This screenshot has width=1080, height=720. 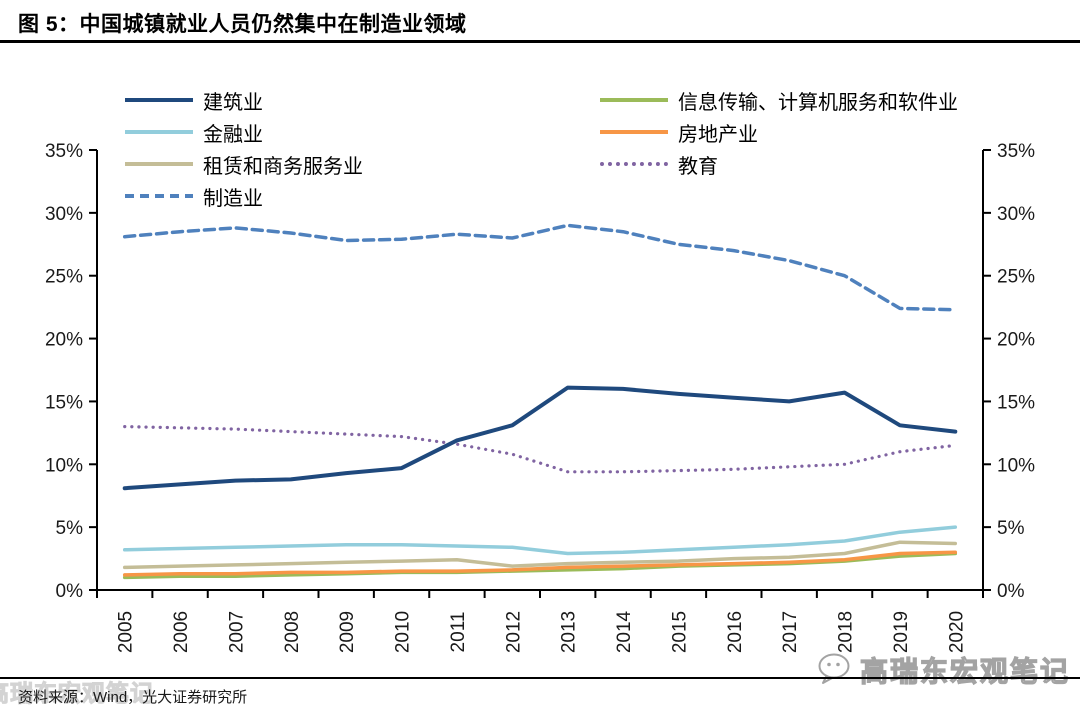 I want to click on svg-text: 2007, so click(x=236, y=632).